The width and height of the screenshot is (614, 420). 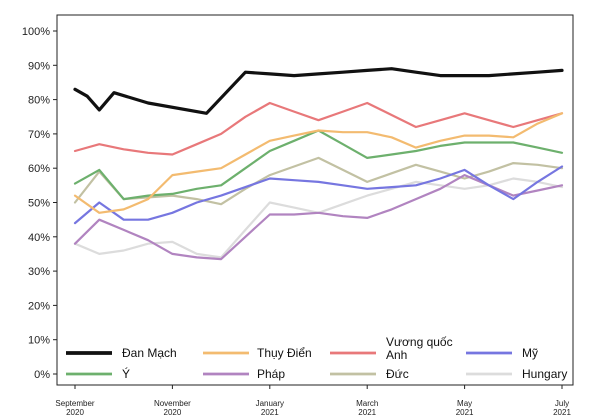 What do you see at coordinates (39, 66) in the screenshot?
I see `y-tick-label: 90%` at bounding box center [39, 66].